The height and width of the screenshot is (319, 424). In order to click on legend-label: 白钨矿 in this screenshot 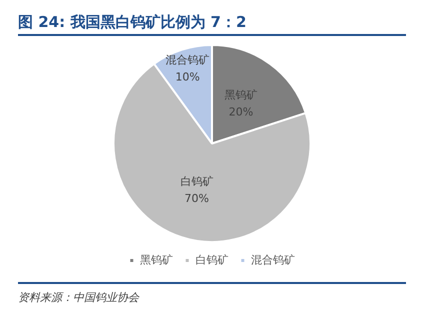, I will do `click(211, 259)`.